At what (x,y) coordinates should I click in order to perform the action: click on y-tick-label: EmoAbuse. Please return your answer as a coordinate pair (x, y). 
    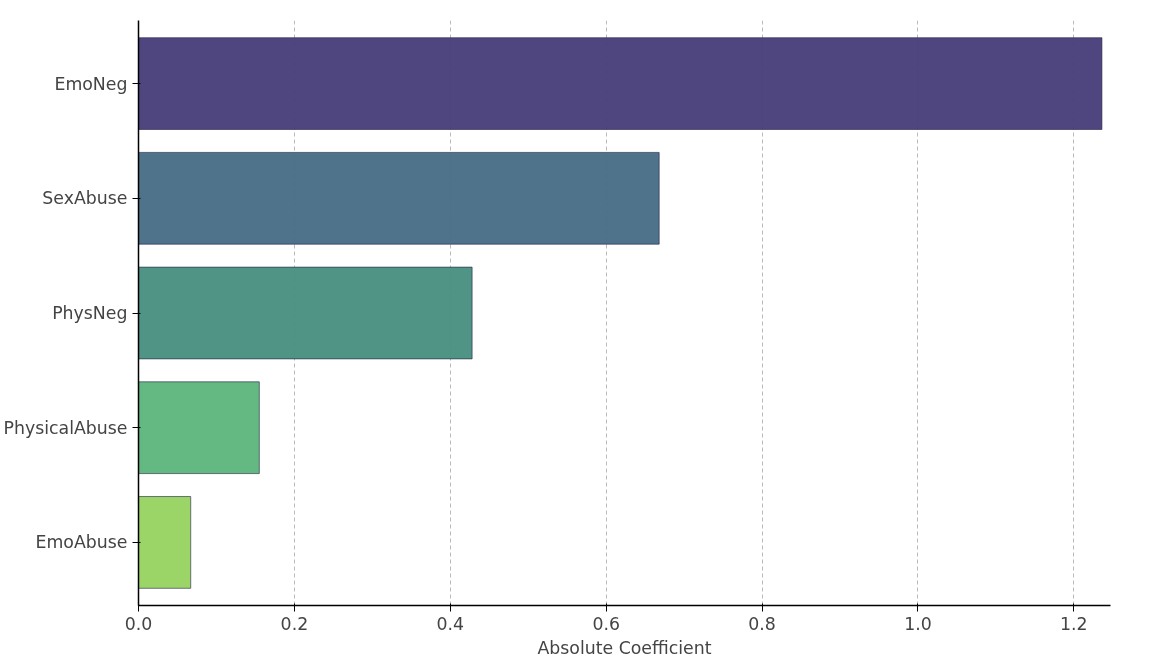
    Looking at the image, I should click on (81, 542).